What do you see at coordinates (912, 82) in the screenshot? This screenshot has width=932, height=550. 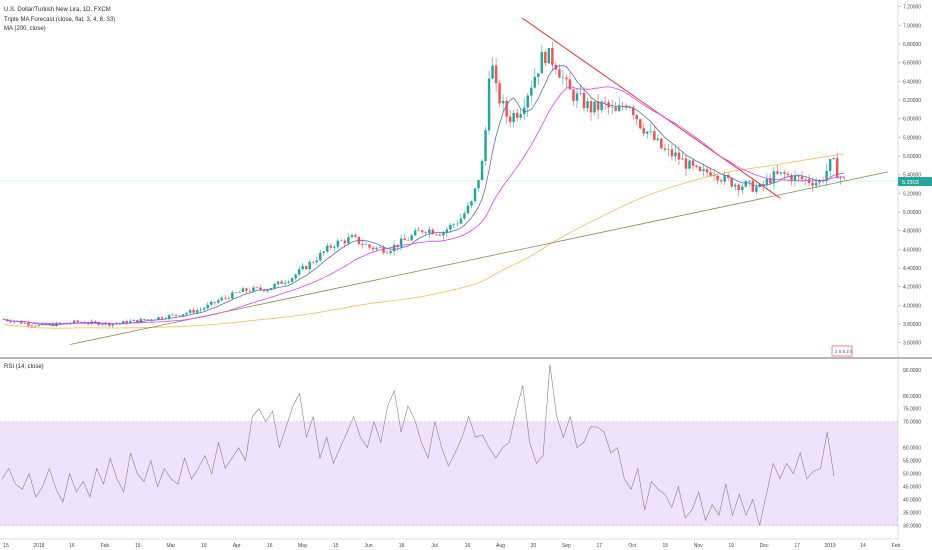 I see `price-tick-label: 6.40000` at bounding box center [912, 82].